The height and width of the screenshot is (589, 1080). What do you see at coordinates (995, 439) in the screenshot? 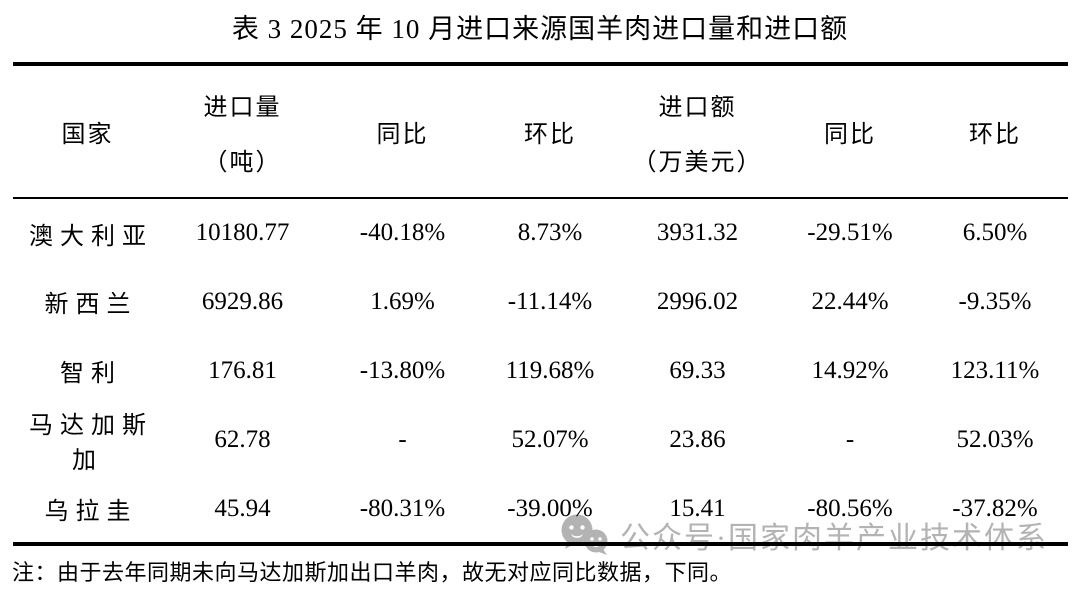
I see `cell-value-mom: 52.03%` at bounding box center [995, 439].